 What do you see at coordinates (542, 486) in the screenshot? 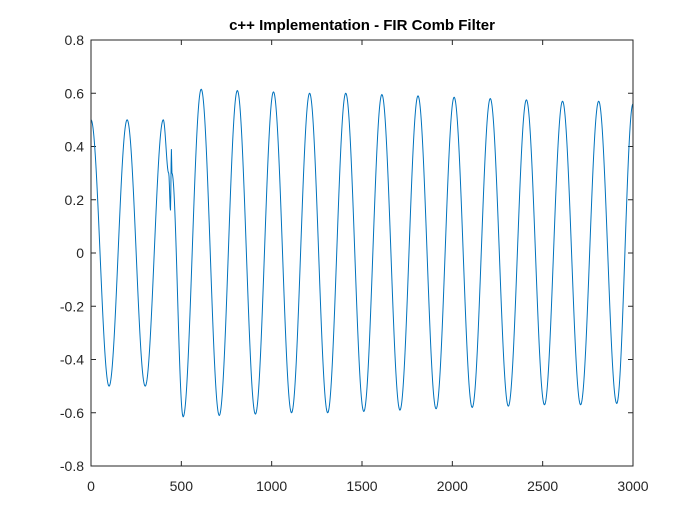
I see `x-tick-label: 2500` at bounding box center [542, 486].